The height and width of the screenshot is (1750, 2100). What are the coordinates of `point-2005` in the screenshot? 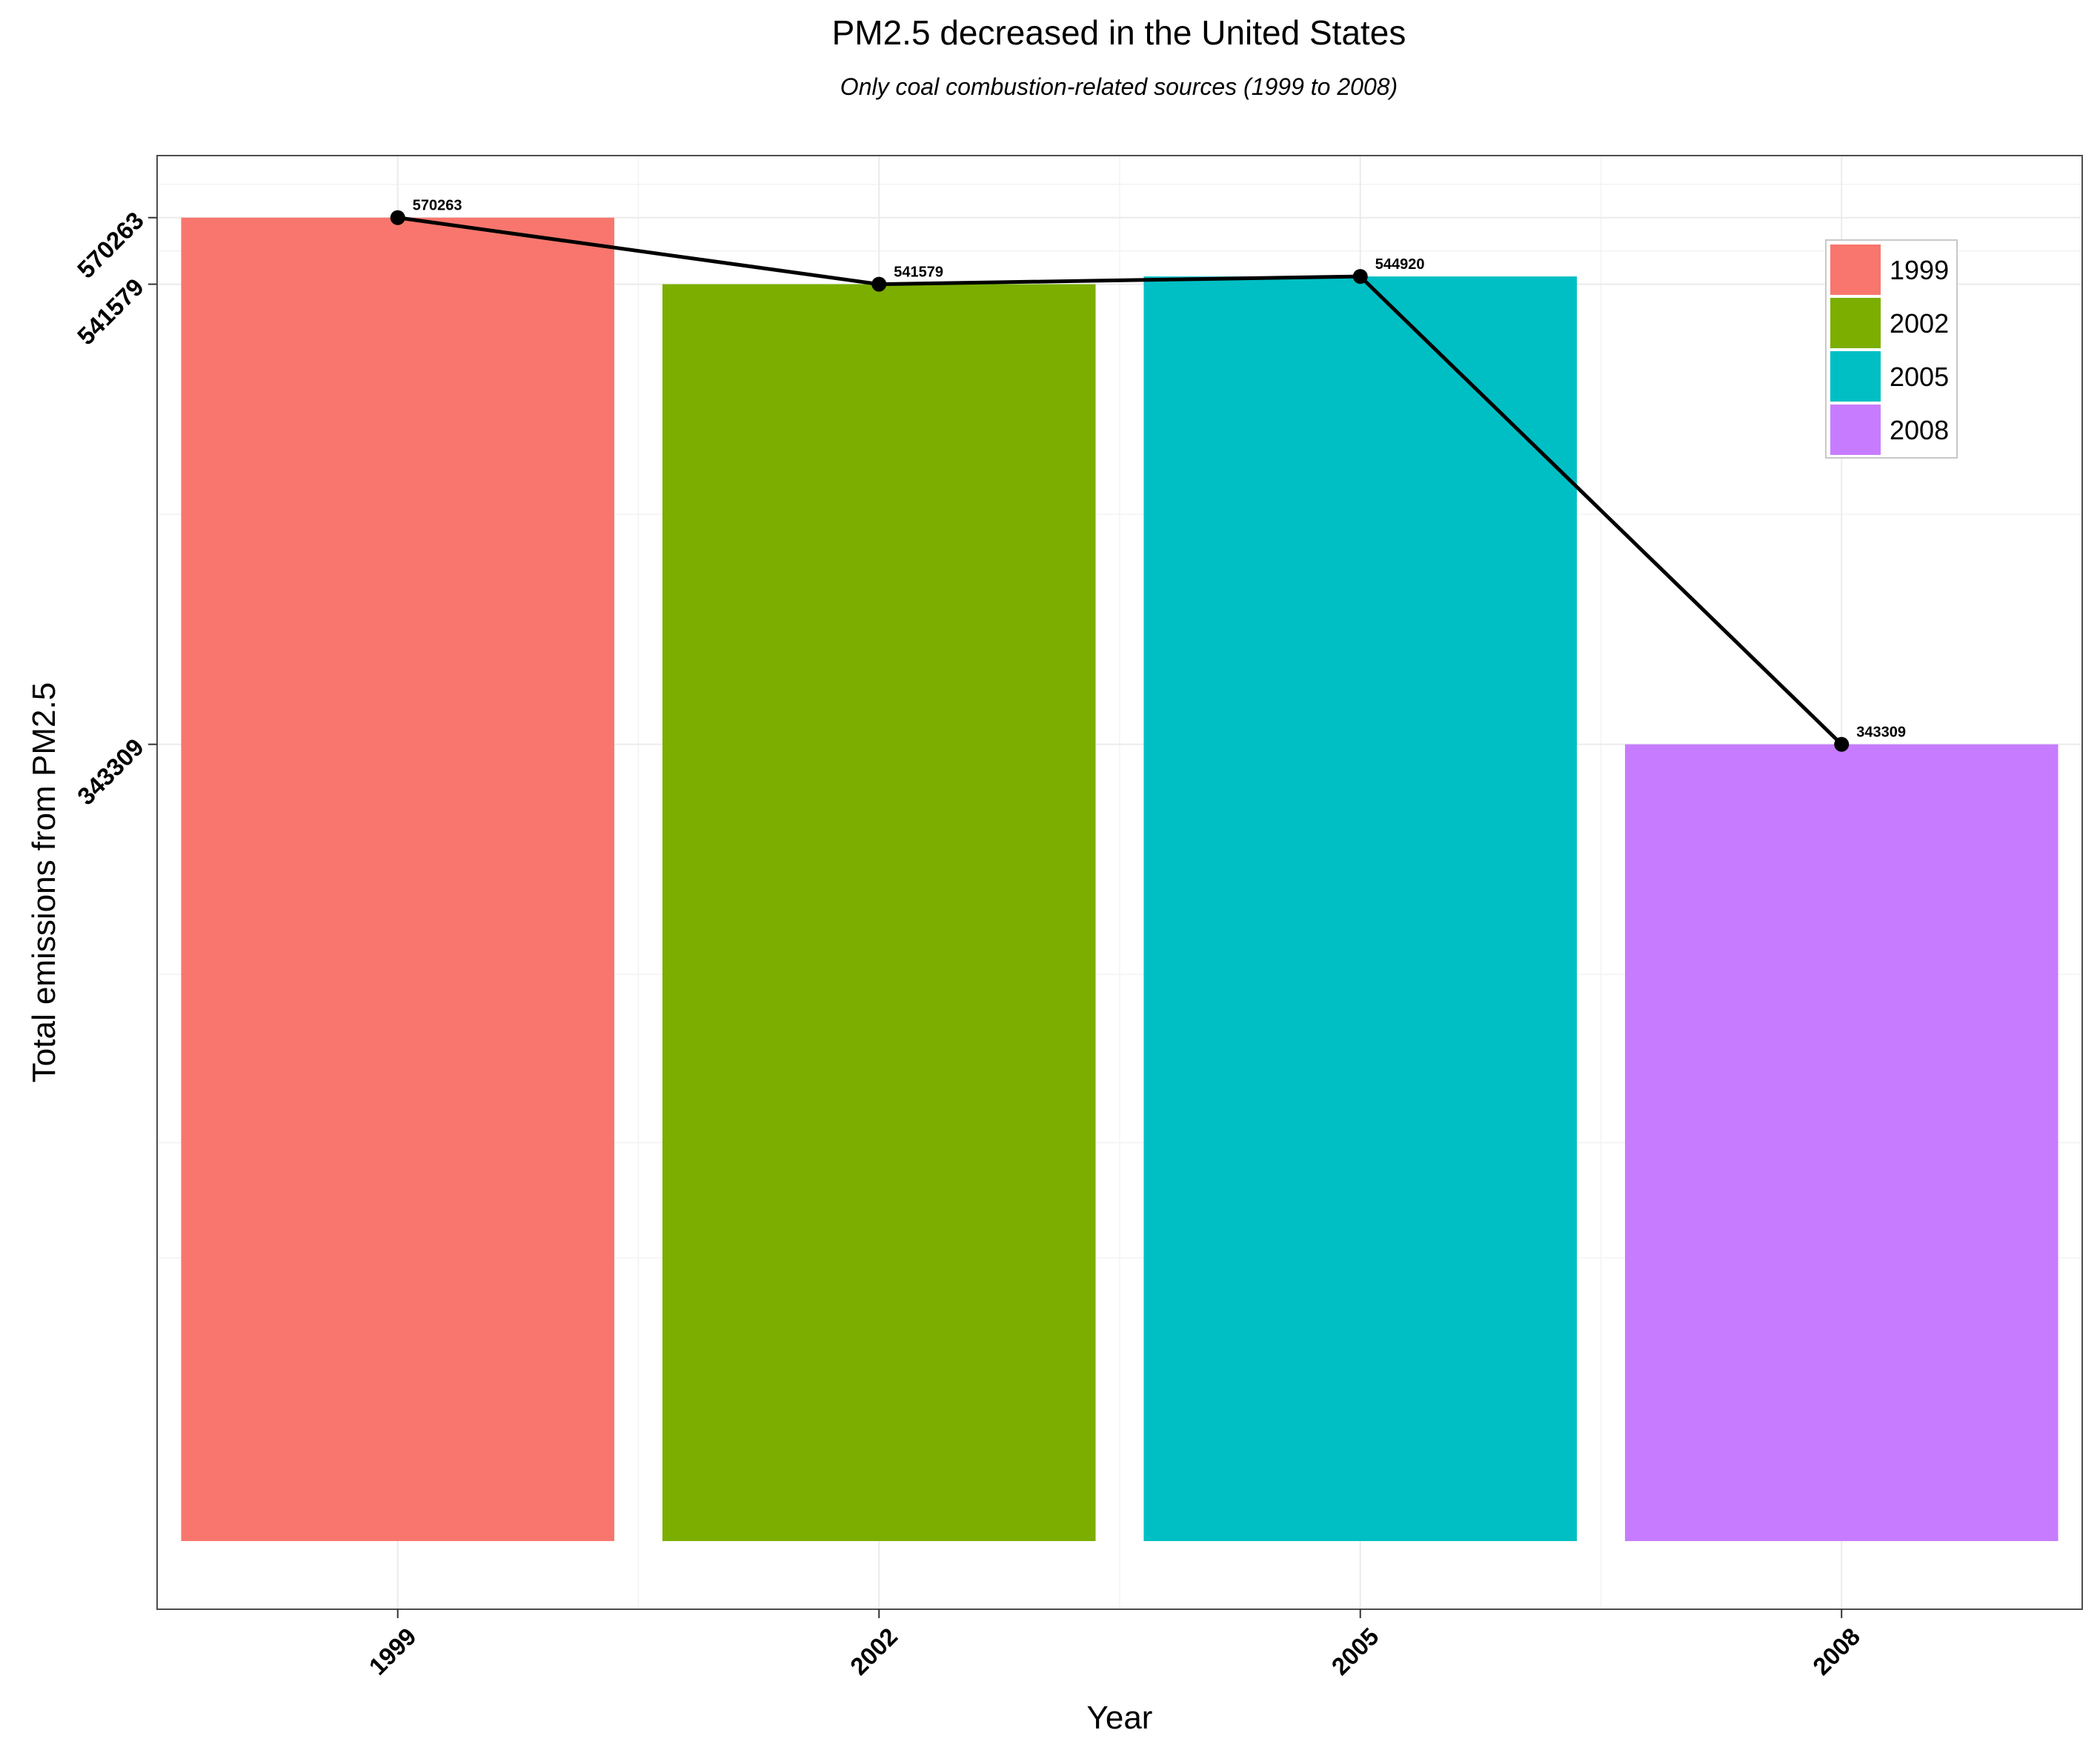 It's located at (1360, 277).